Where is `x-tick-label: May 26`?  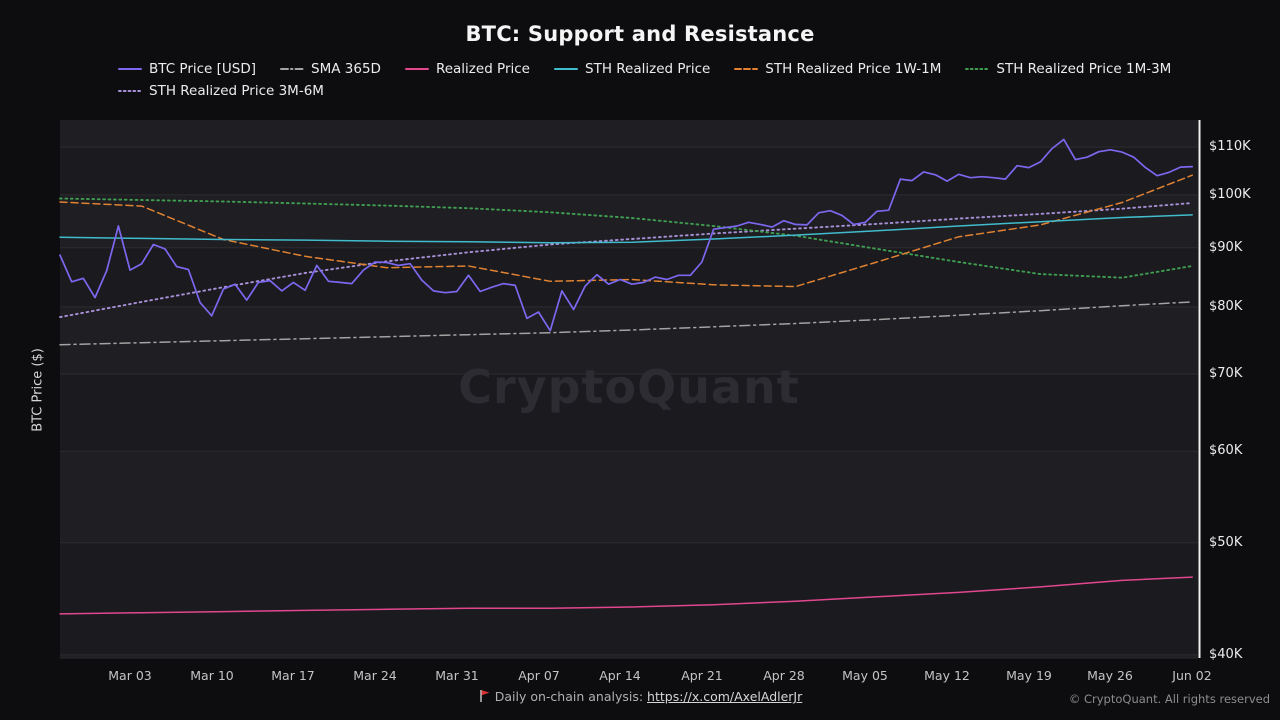 x-tick-label: May 26 is located at coordinates (1110, 675).